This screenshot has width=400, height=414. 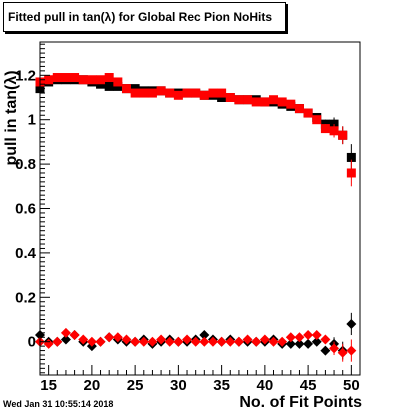 What do you see at coordinates (265, 385) in the screenshot?
I see `x-tick-label: 40` at bounding box center [265, 385].